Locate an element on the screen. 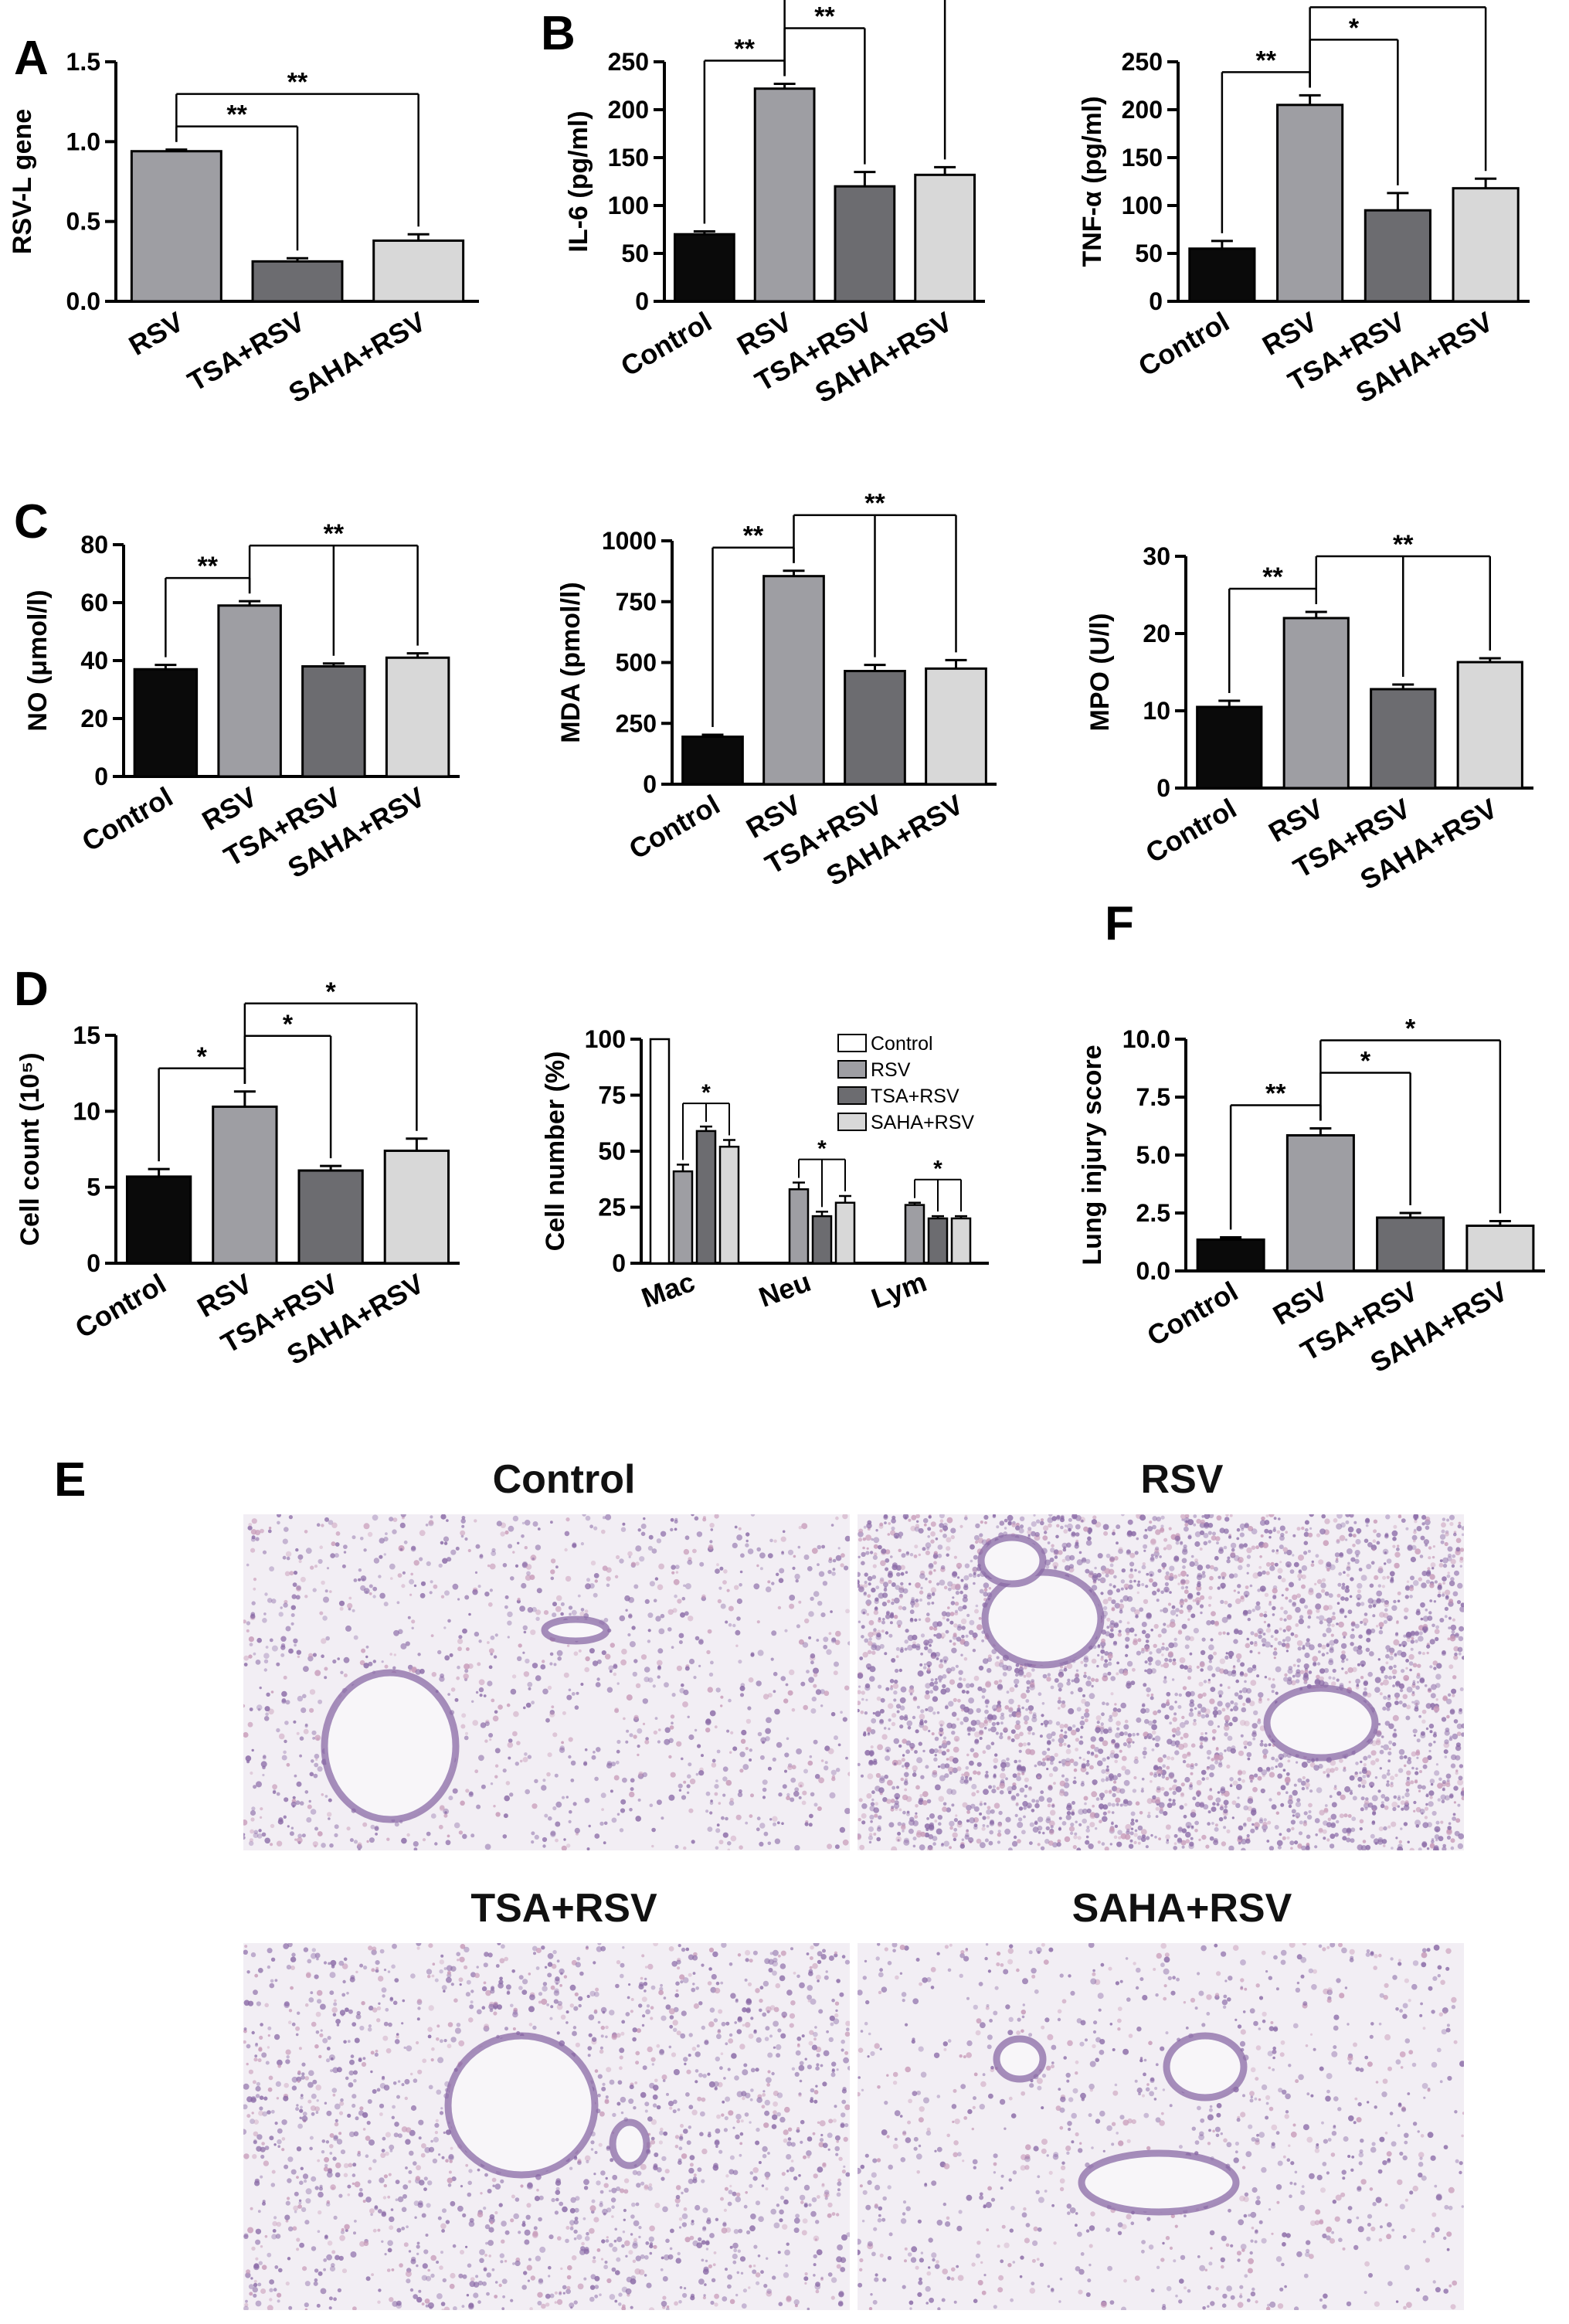 The height and width of the screenshot is (2324, 1569). significance-label: ** is located at coordinates (745, 50).